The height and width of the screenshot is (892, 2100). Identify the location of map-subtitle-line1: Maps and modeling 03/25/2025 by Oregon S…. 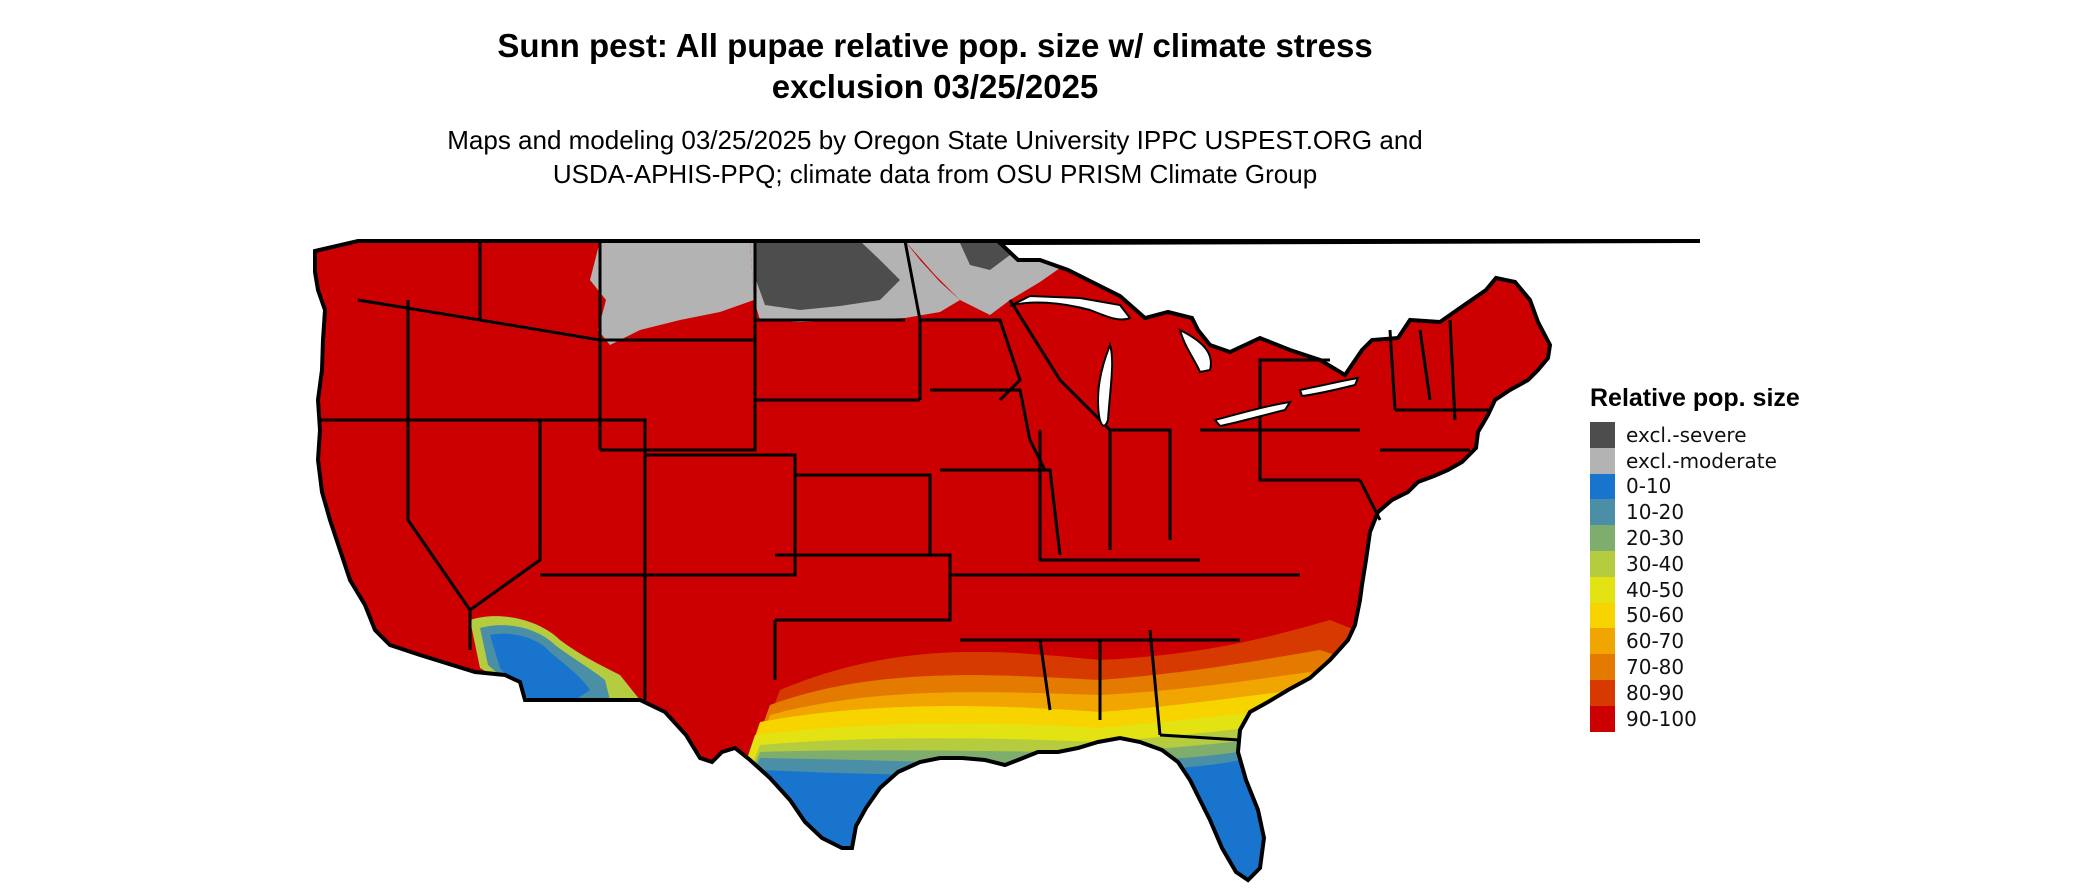
(935, 140).